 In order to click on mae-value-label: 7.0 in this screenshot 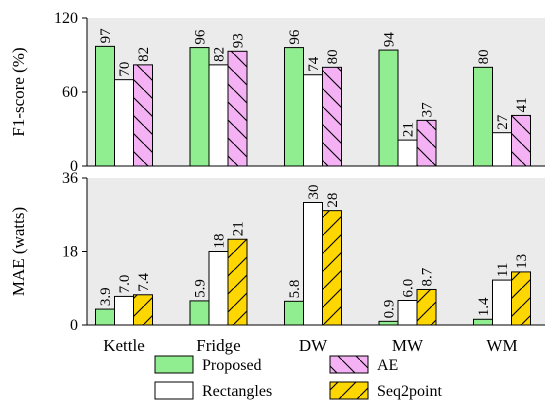, I will do `click(125, 284)`.